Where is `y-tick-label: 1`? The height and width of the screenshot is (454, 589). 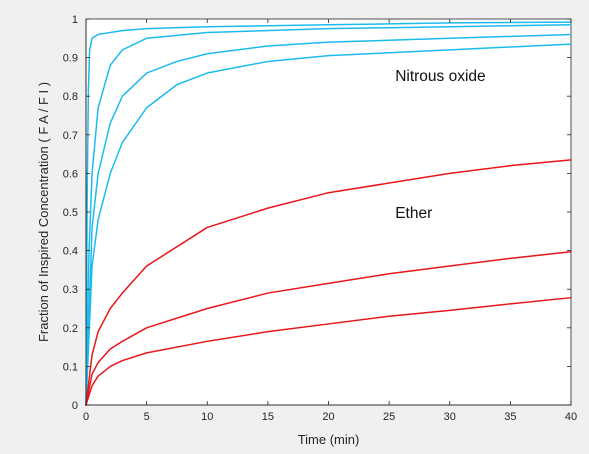 y-tick-label: 1 is located at coordinates (75, 20).